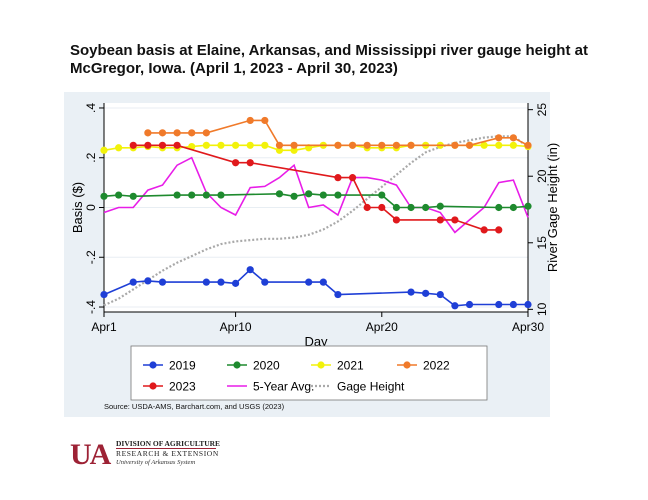 Image resolution: width=648 pixels, height=500 pixels. Describe the element at coordinates (552, 207) in the screenshot. I see `y2-axis-title: River Gage Height (in)` at that location.